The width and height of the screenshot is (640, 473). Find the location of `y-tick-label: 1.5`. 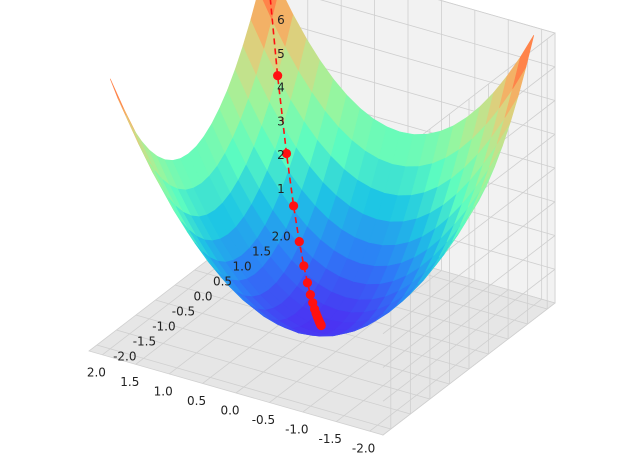

y-tick-label: 1.5 is located at coordinates (261, 252).